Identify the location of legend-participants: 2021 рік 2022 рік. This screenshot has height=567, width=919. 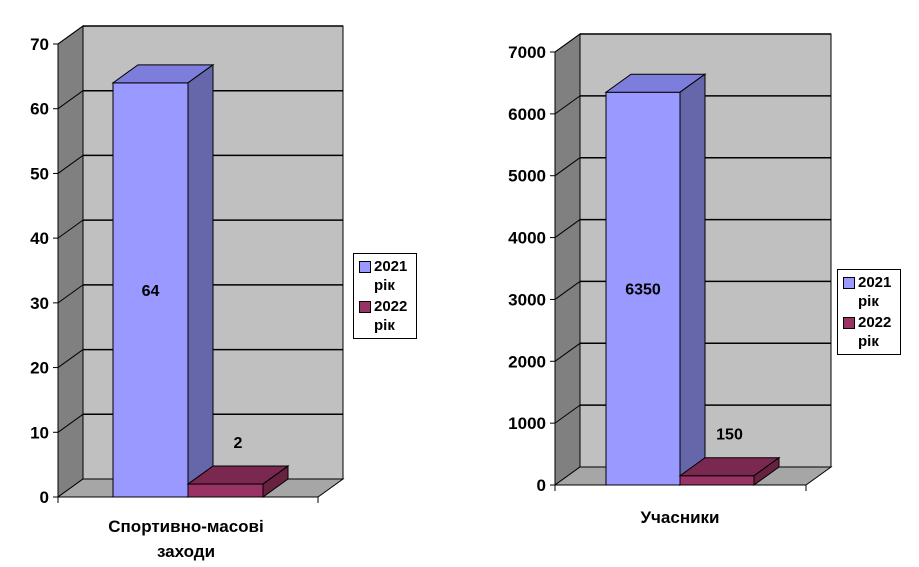
(869, 312).